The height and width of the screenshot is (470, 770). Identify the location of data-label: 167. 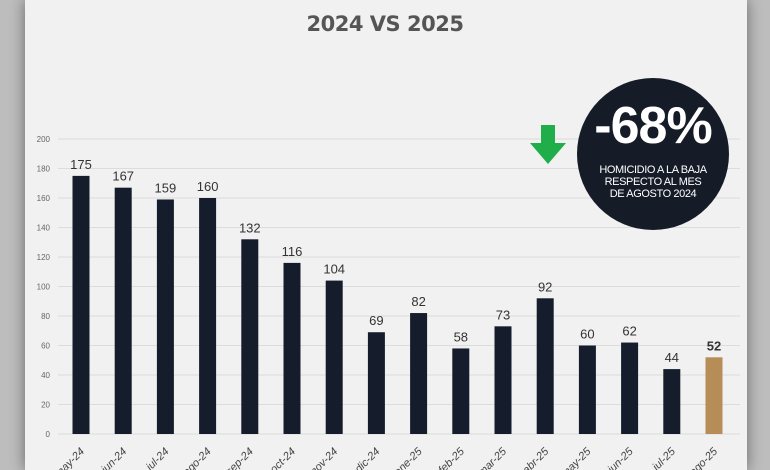
(123, 176).